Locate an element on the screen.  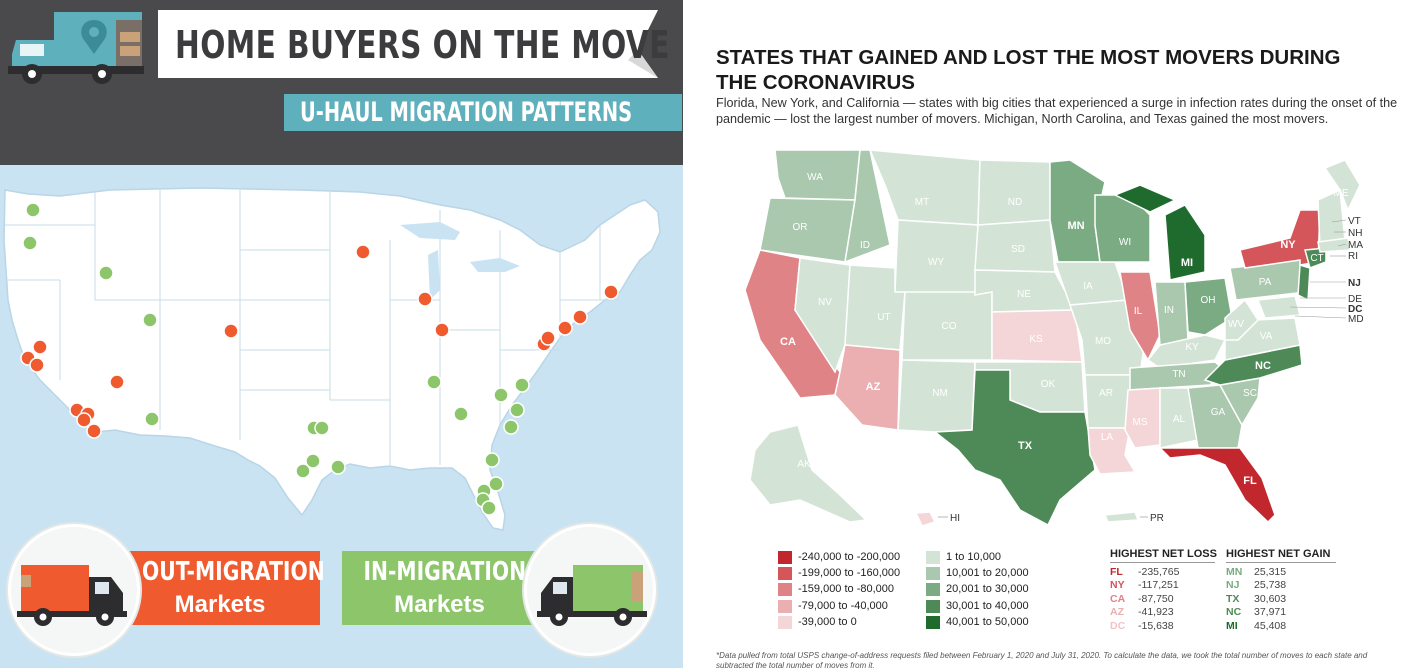
in-migration-sublabel: Markets is located at coordinates (439, 604).